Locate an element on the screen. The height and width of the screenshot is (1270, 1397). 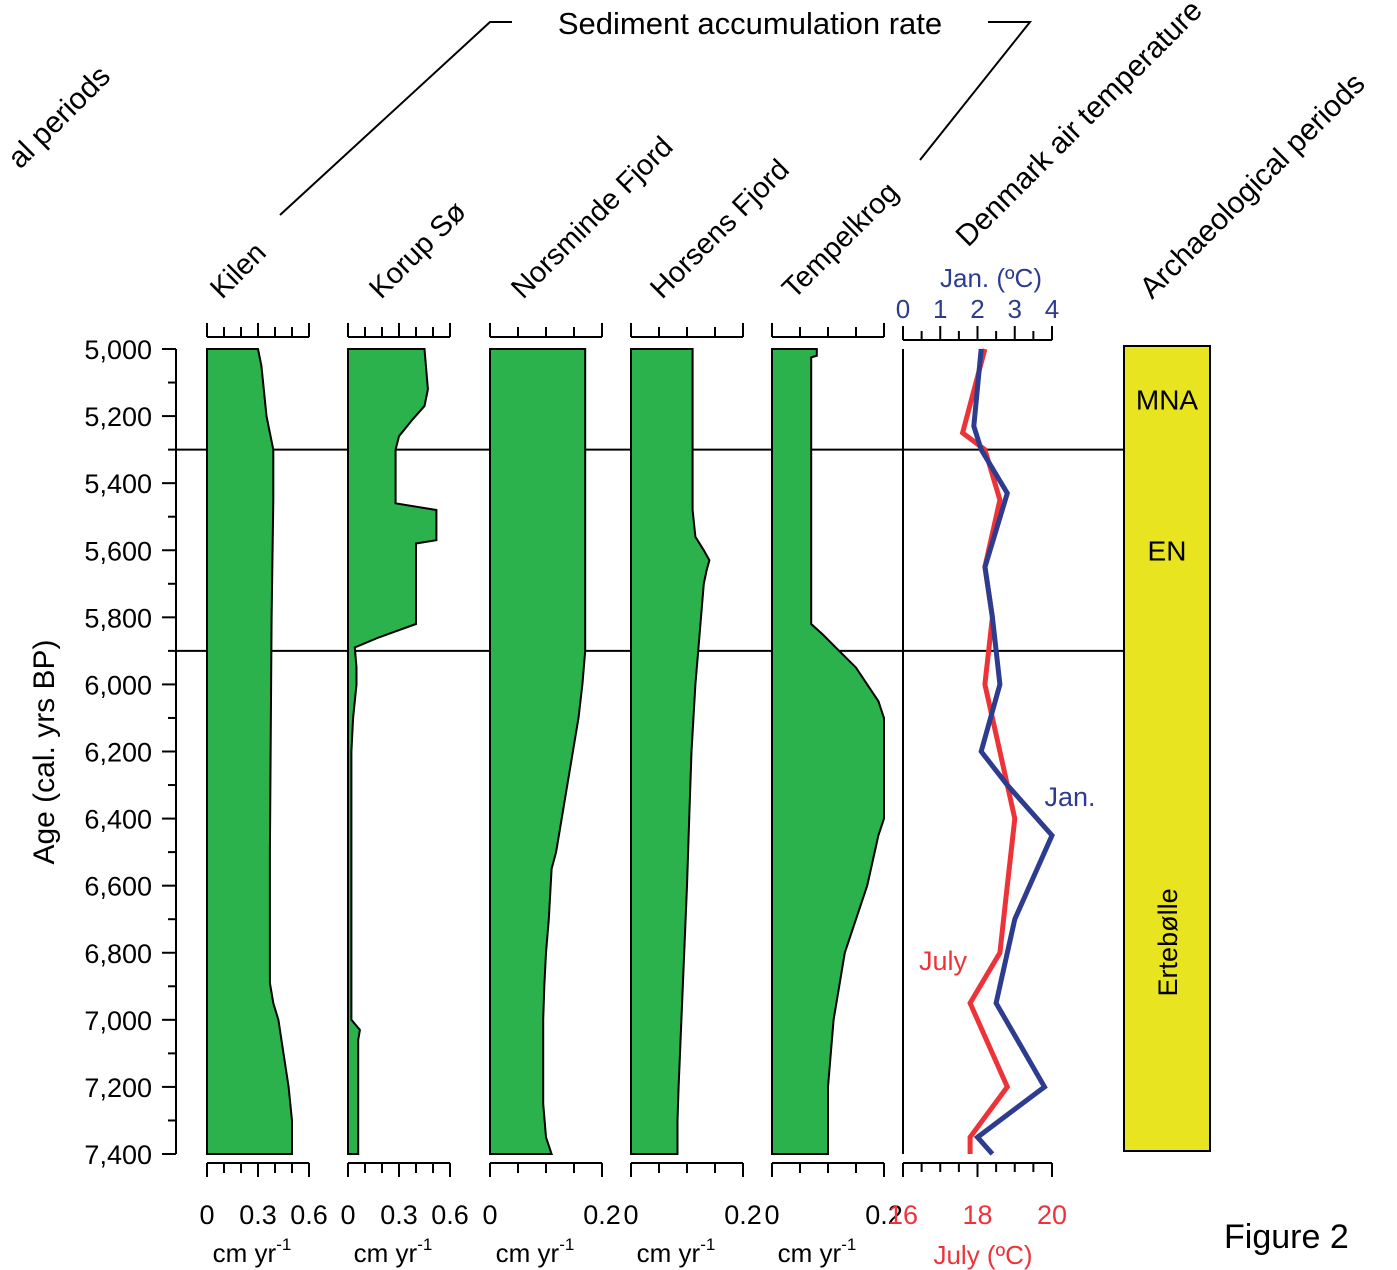
july-tick-label: 18 is located at coordinates (977, 1215).